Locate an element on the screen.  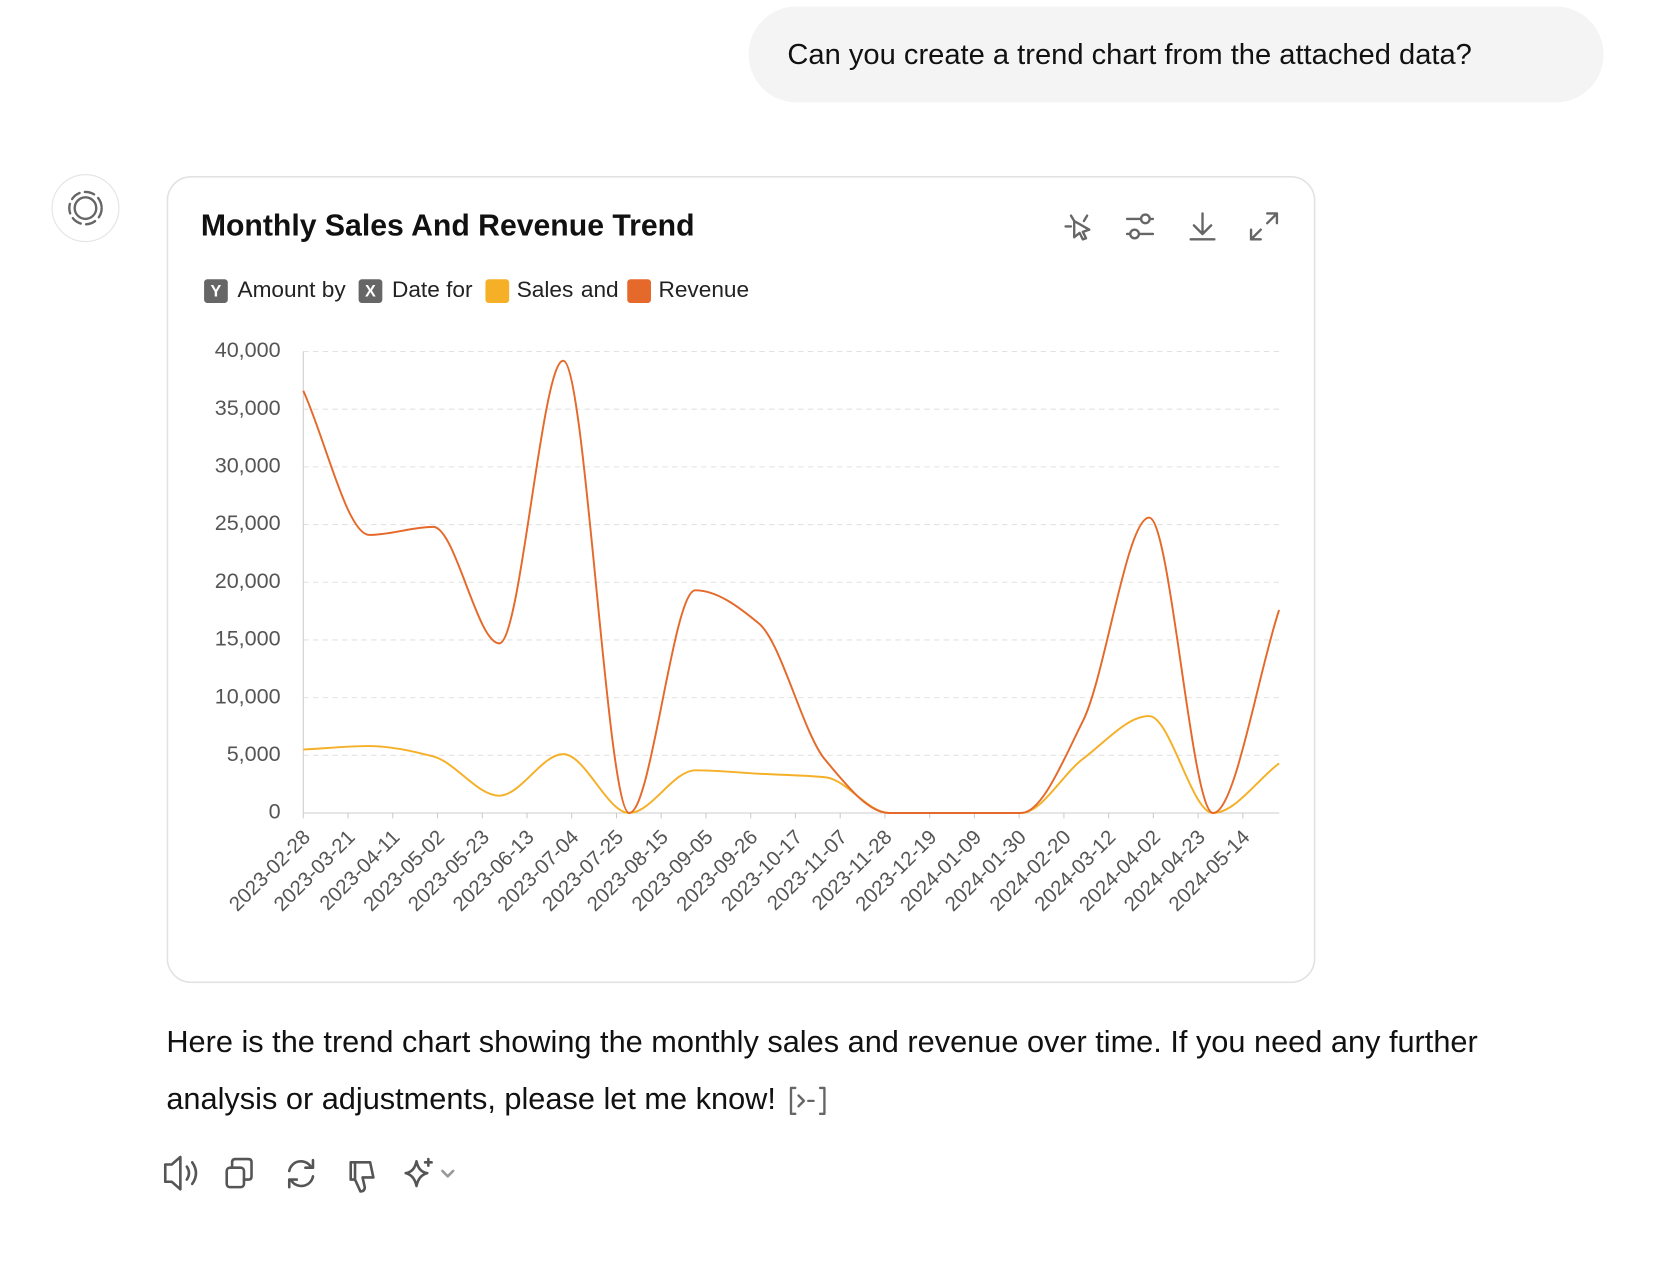
y-tick-label: 20,000 is located at coordinates (248, 580).